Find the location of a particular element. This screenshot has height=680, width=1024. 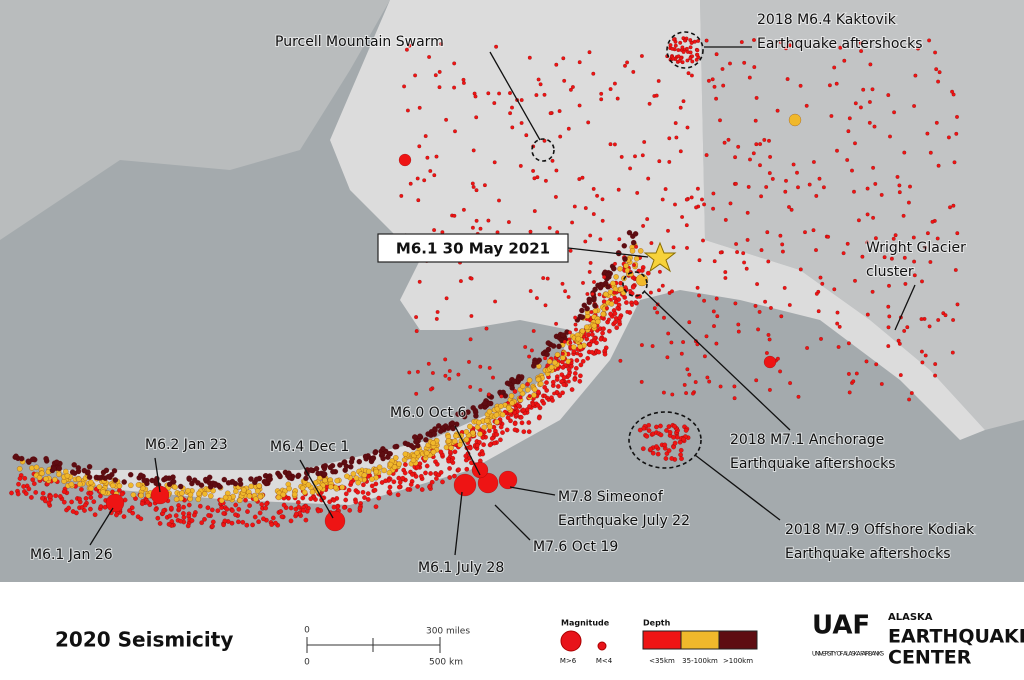

annotation-label: M6.1 Jan 26 is located at coordinates (71, 555).